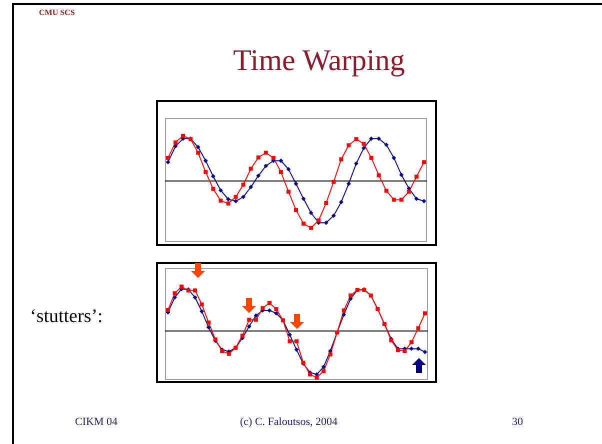 Image resolution: width=602 pixels, height=444 pixels. What do you see at coordinates (517, 422) in the screenshot?
I see `text: 30` at bounding box center [517, 422].